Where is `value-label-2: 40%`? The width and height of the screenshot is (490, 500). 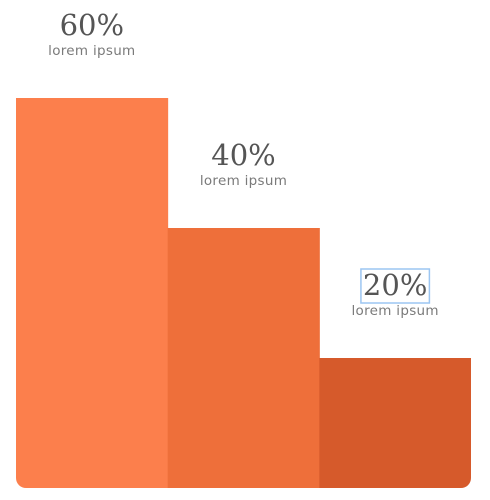
value-label-2: 40% is located at coordinates (243, 155).